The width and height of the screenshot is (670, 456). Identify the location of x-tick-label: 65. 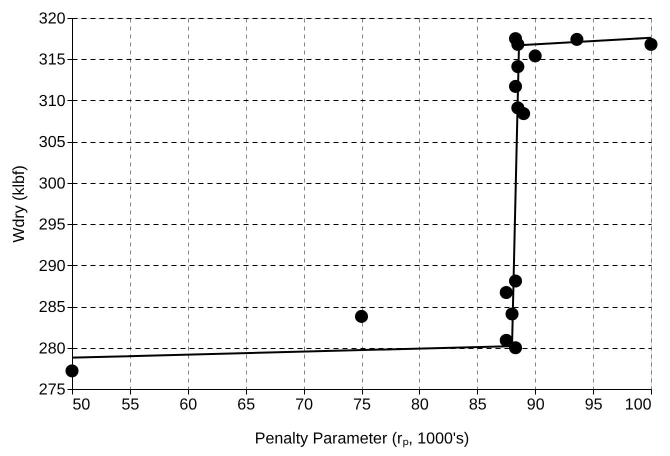
(246, 405).